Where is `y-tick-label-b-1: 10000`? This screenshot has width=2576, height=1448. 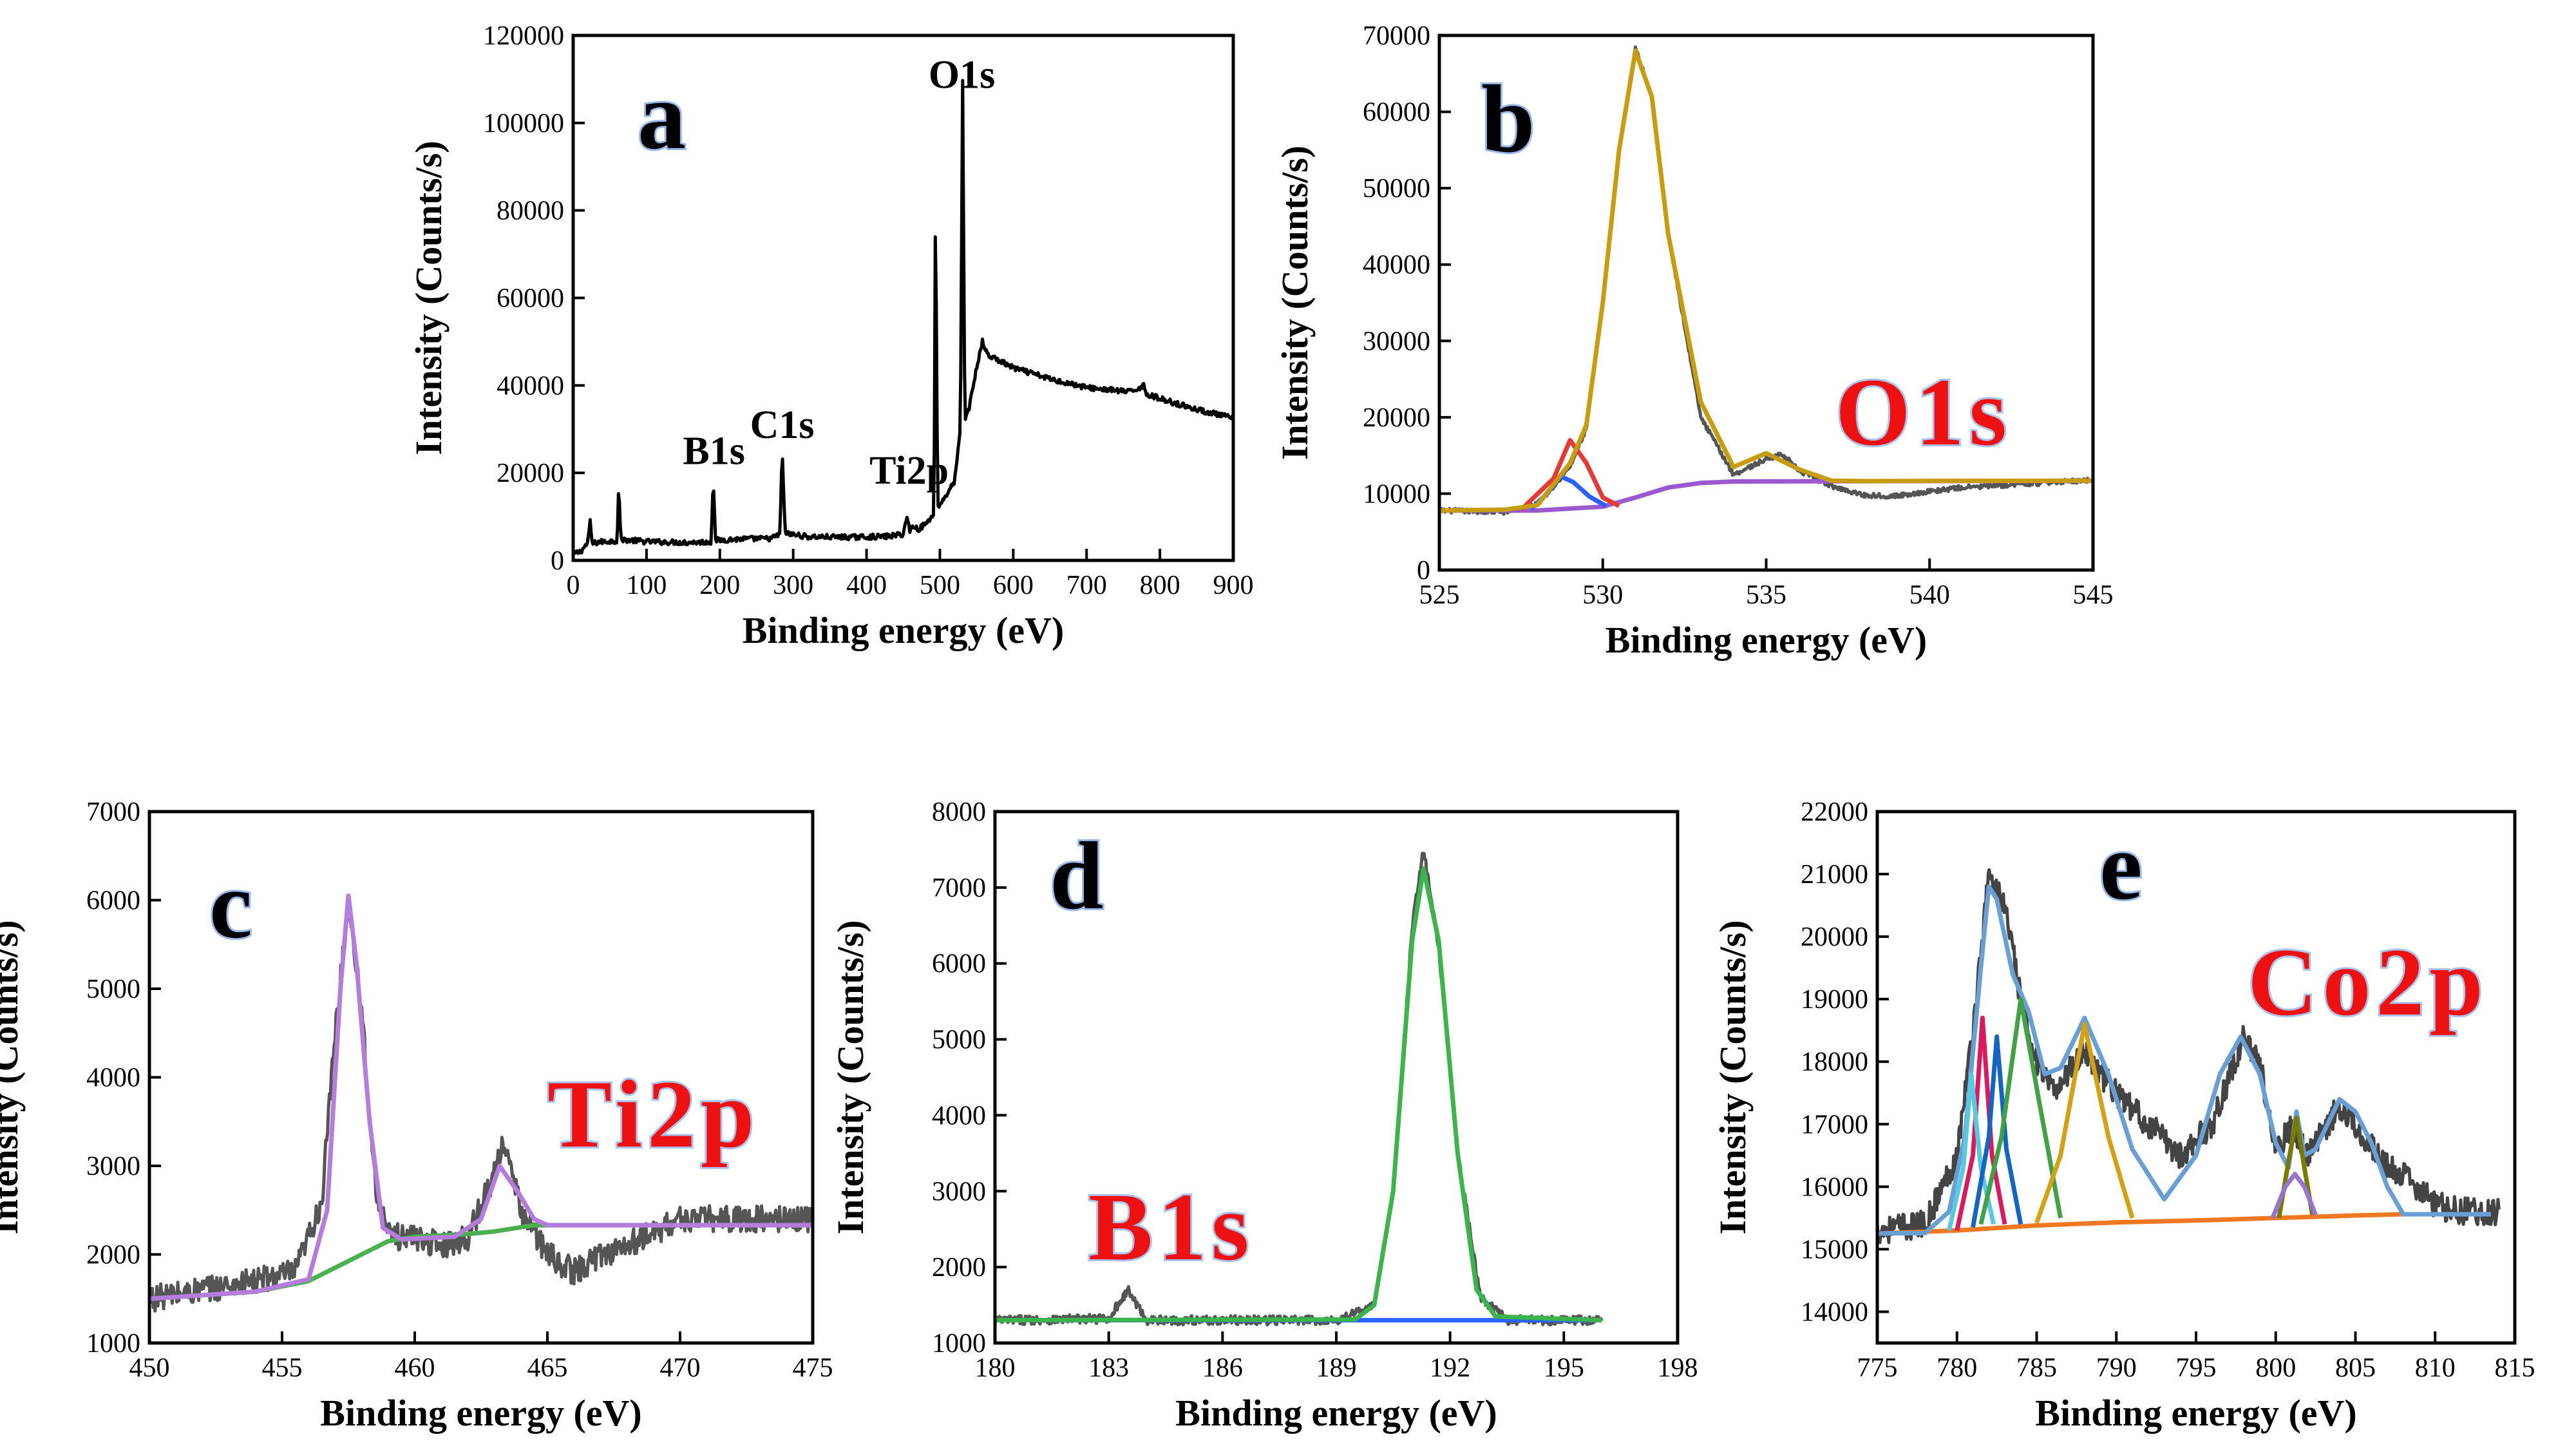 y-tick-label-b-1: 10000 is located at coordinates (1397, 494).